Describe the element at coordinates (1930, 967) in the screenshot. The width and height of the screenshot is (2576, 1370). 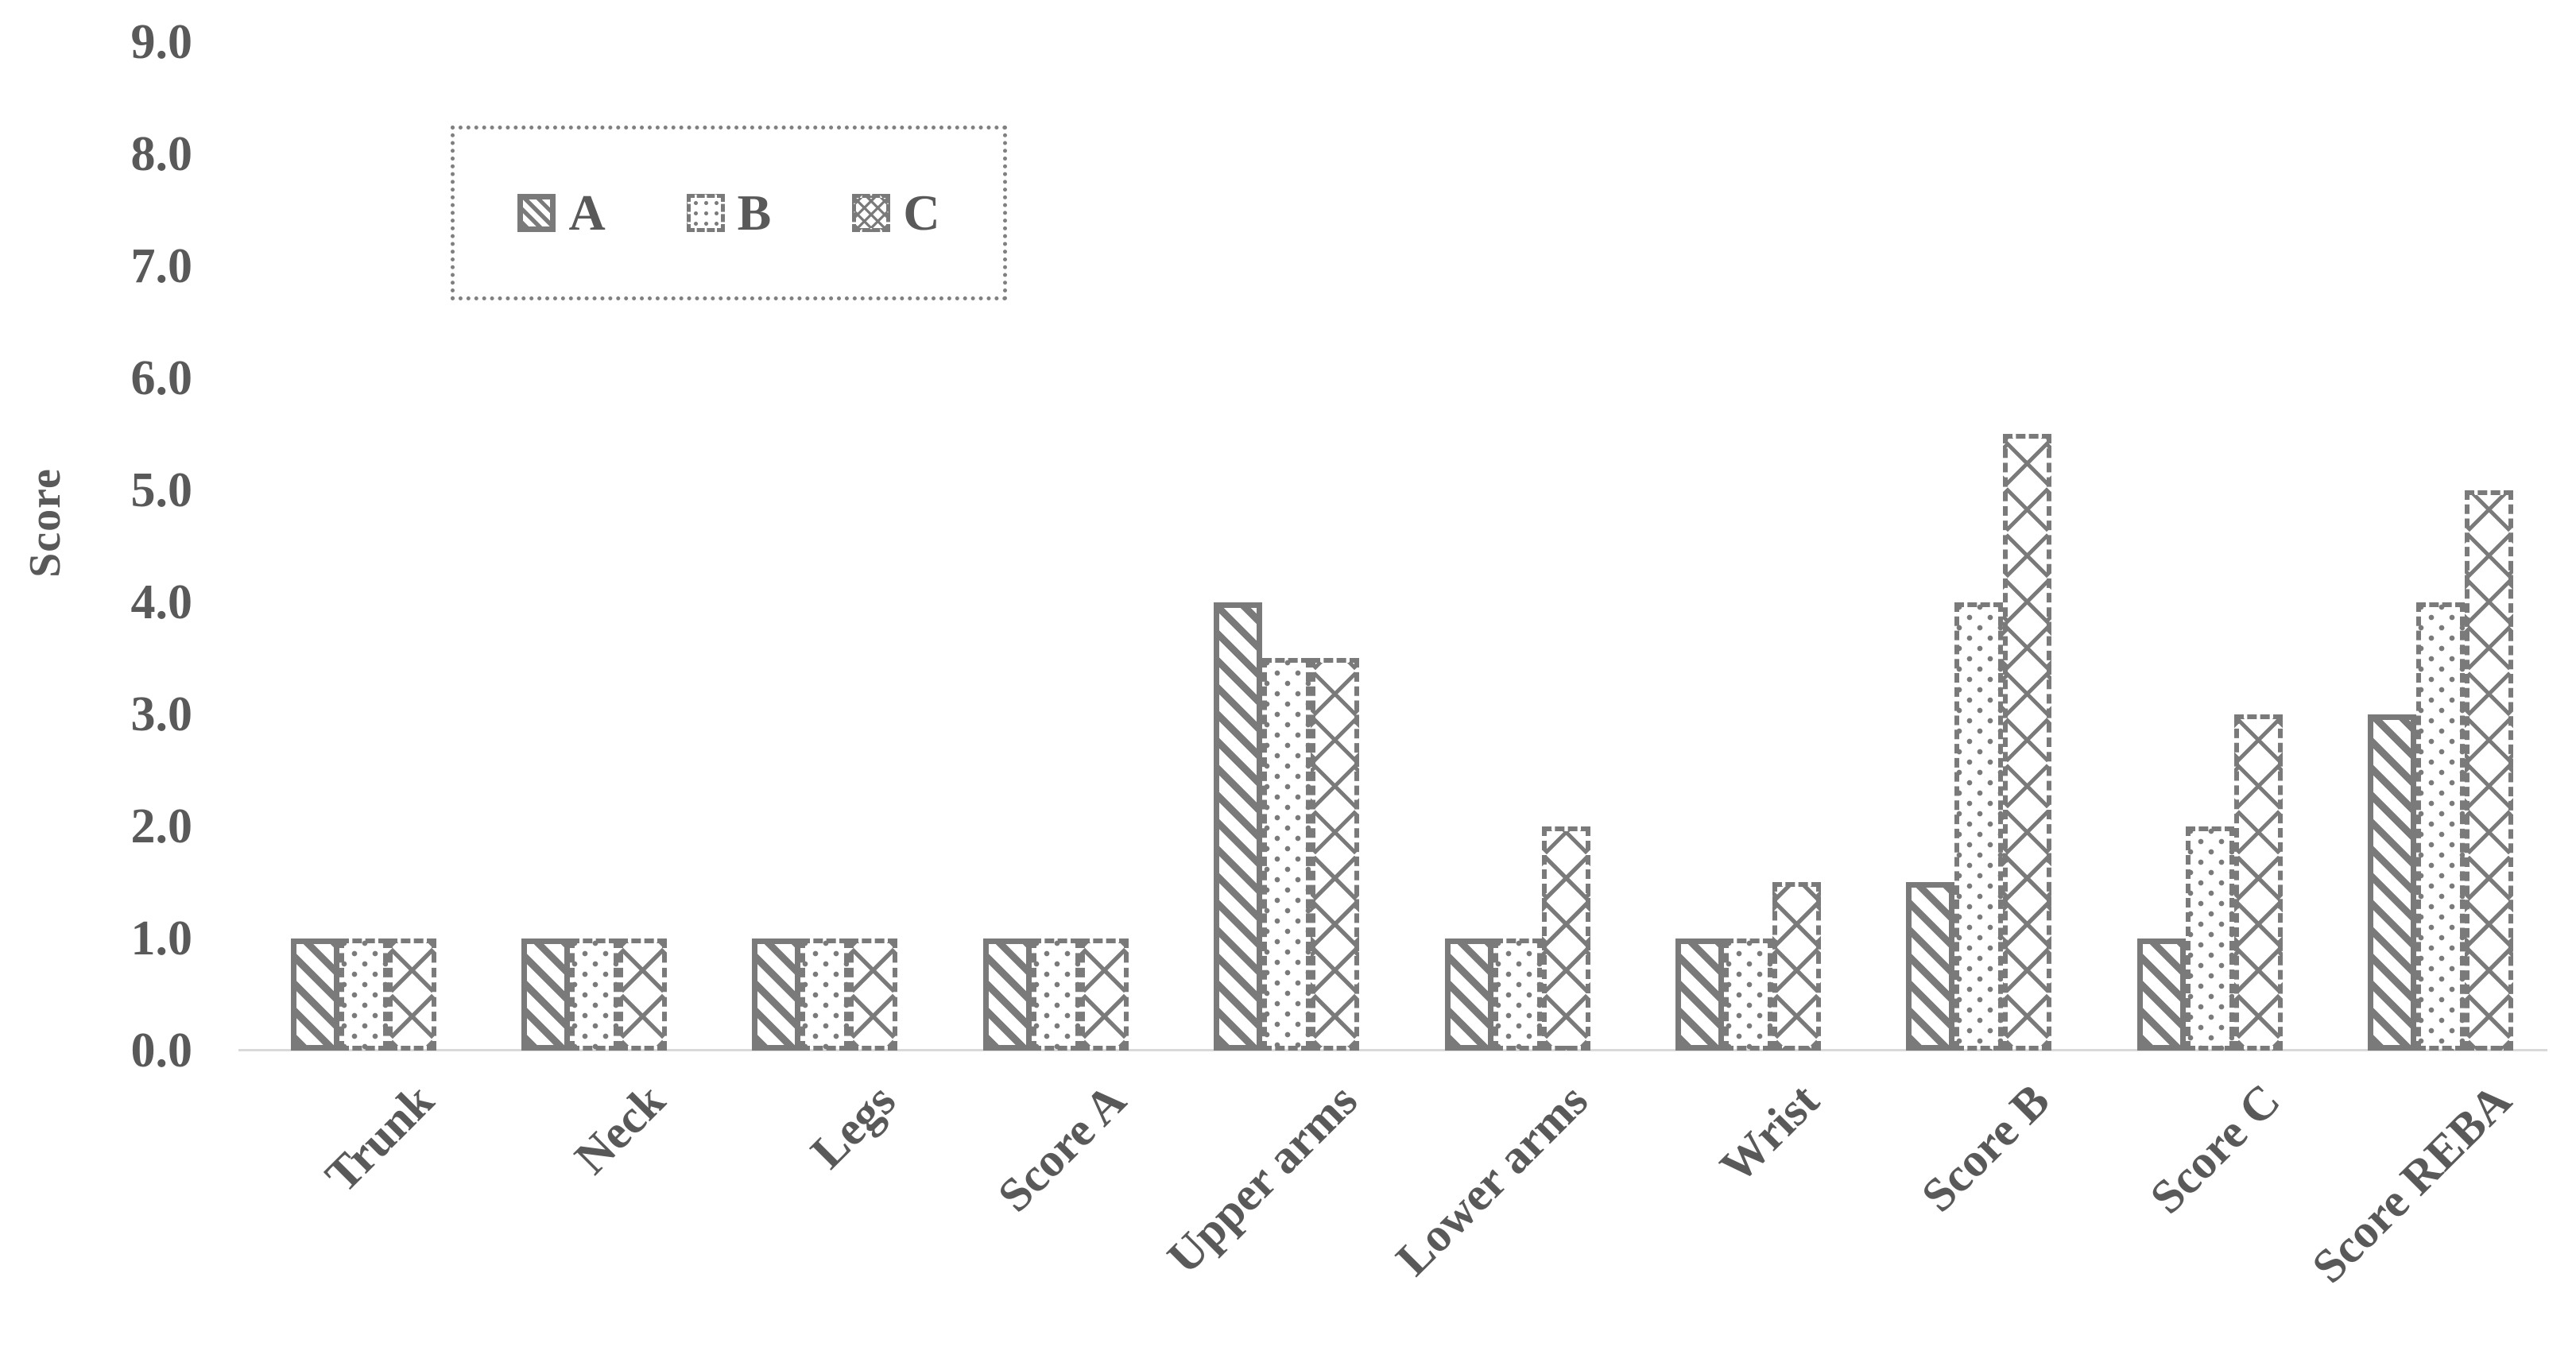
I see `bar-a-score-b` at that location.